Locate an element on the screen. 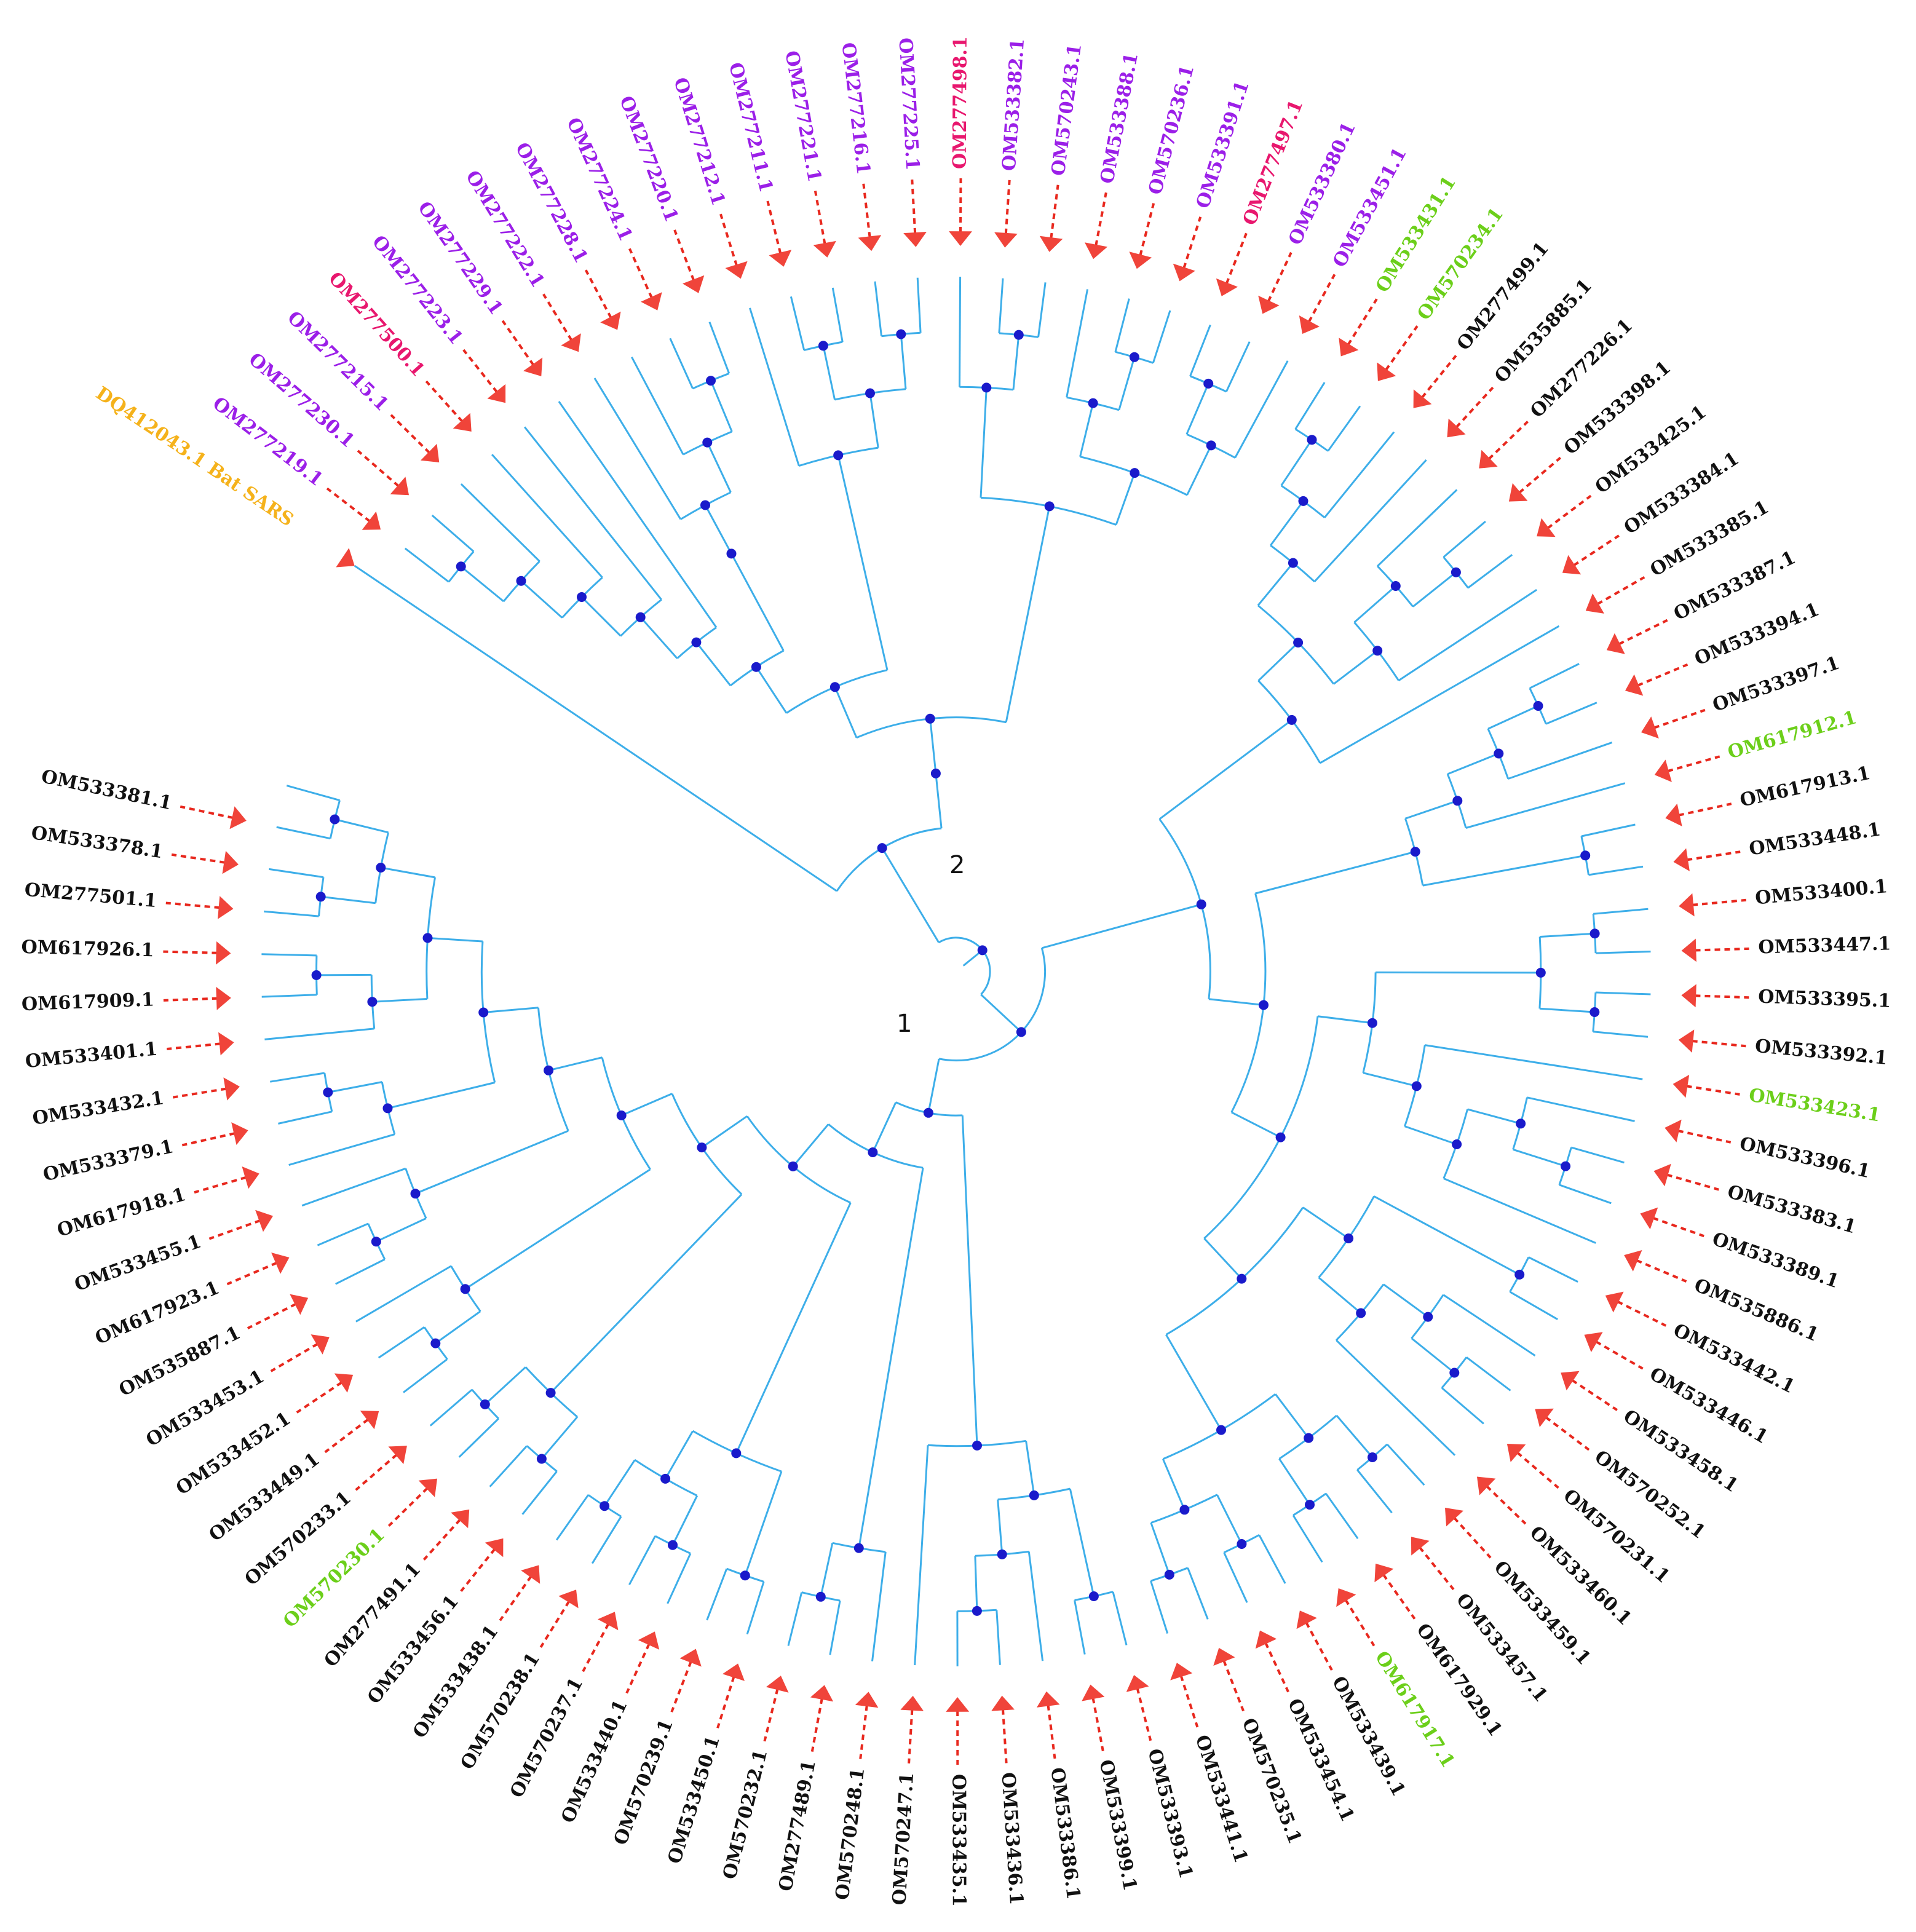  leaf-label: OM277489.1 is located at coordinates (797, 1826).